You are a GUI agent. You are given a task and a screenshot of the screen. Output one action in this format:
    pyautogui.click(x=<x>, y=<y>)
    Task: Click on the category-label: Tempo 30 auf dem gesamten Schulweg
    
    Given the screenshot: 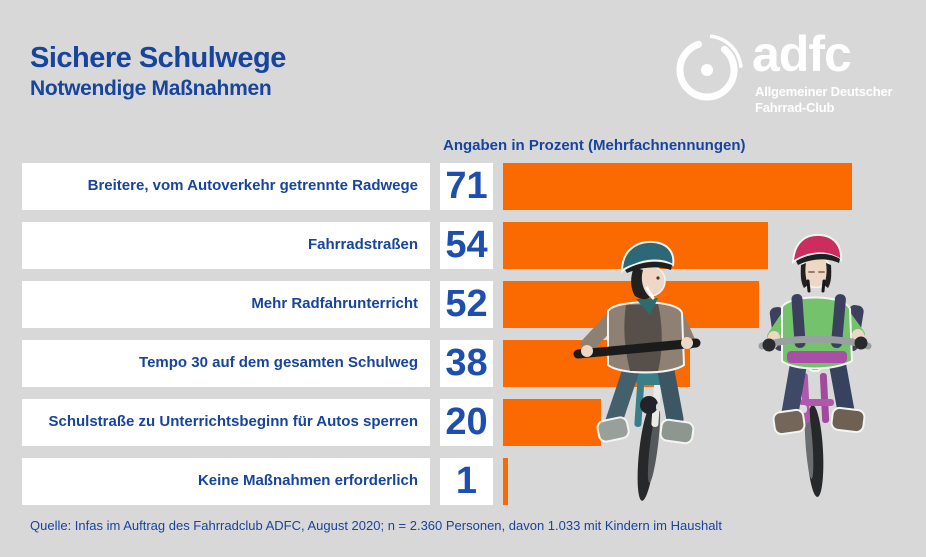 What is the action you would take?
    pyautogui.click(x=278, y=363)
    